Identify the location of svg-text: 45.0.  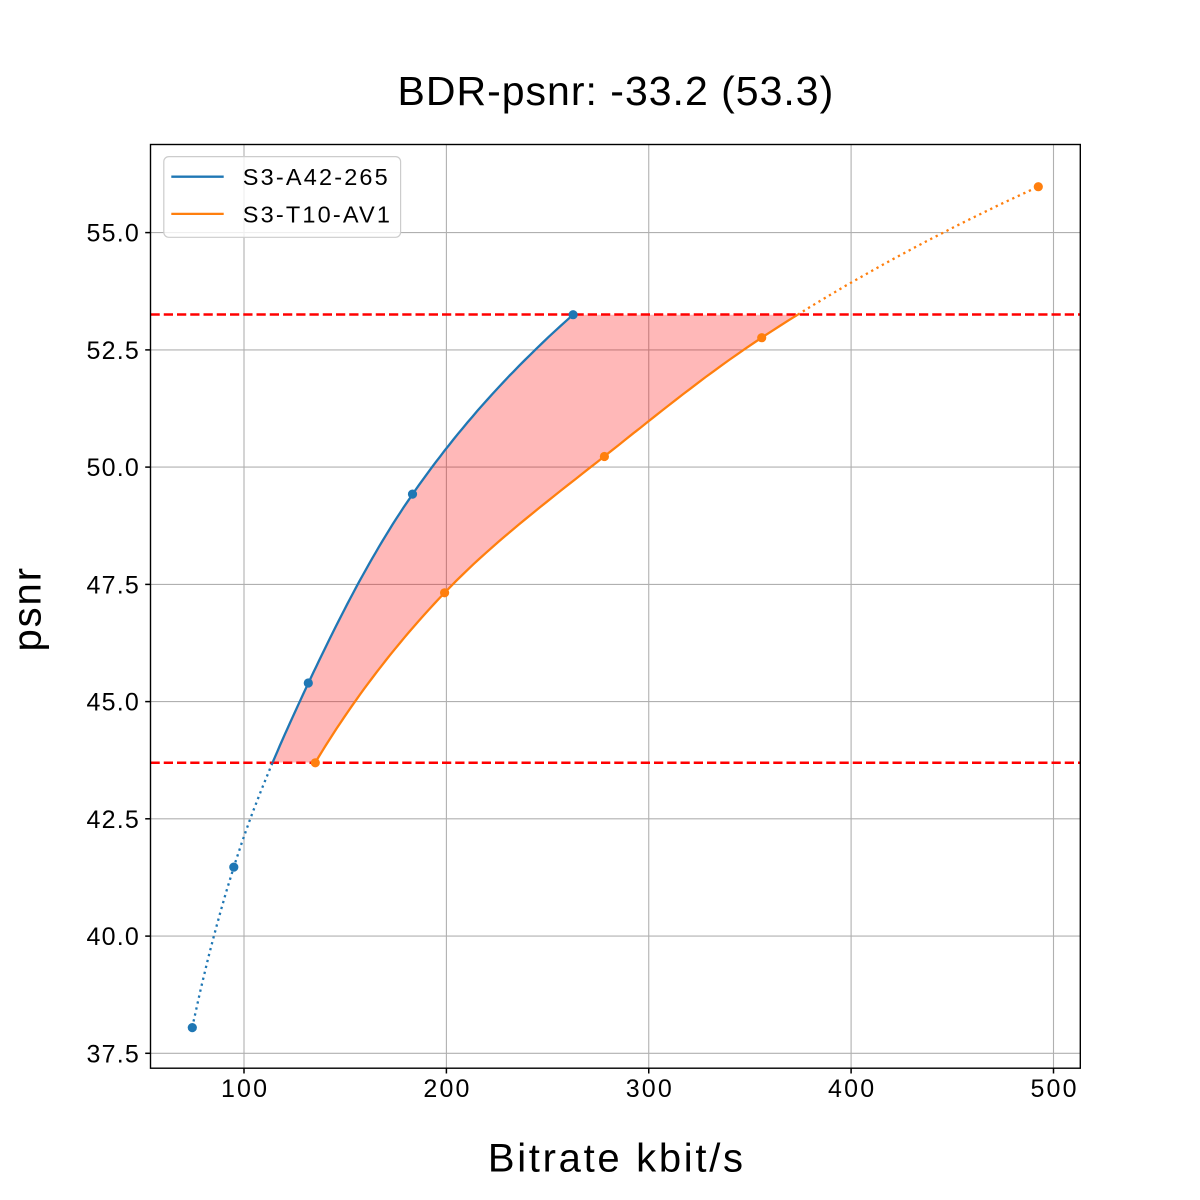
(113, 703).